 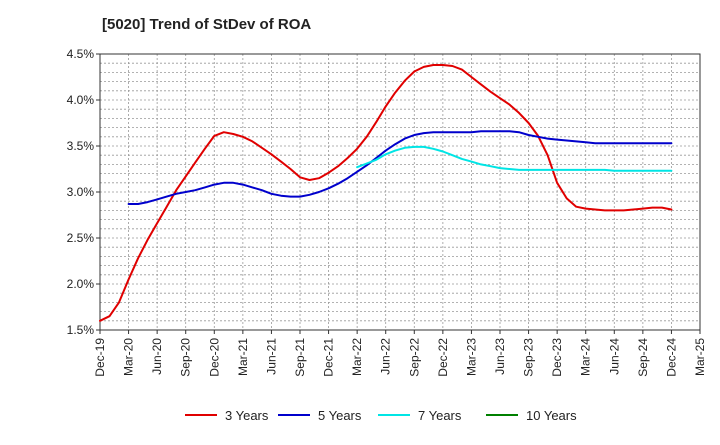 What do you see at coordinates (586, 357) in the screenshot?
I see `x-tick-label: Mar-24` at bounding box center [586, 357].